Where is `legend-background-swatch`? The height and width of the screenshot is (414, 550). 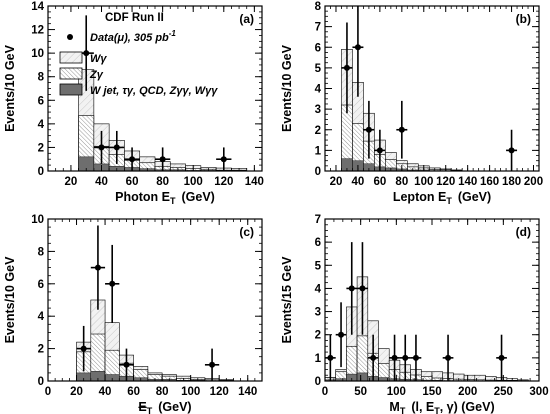 legend-background-swatch is located at coordinates (71, 89).